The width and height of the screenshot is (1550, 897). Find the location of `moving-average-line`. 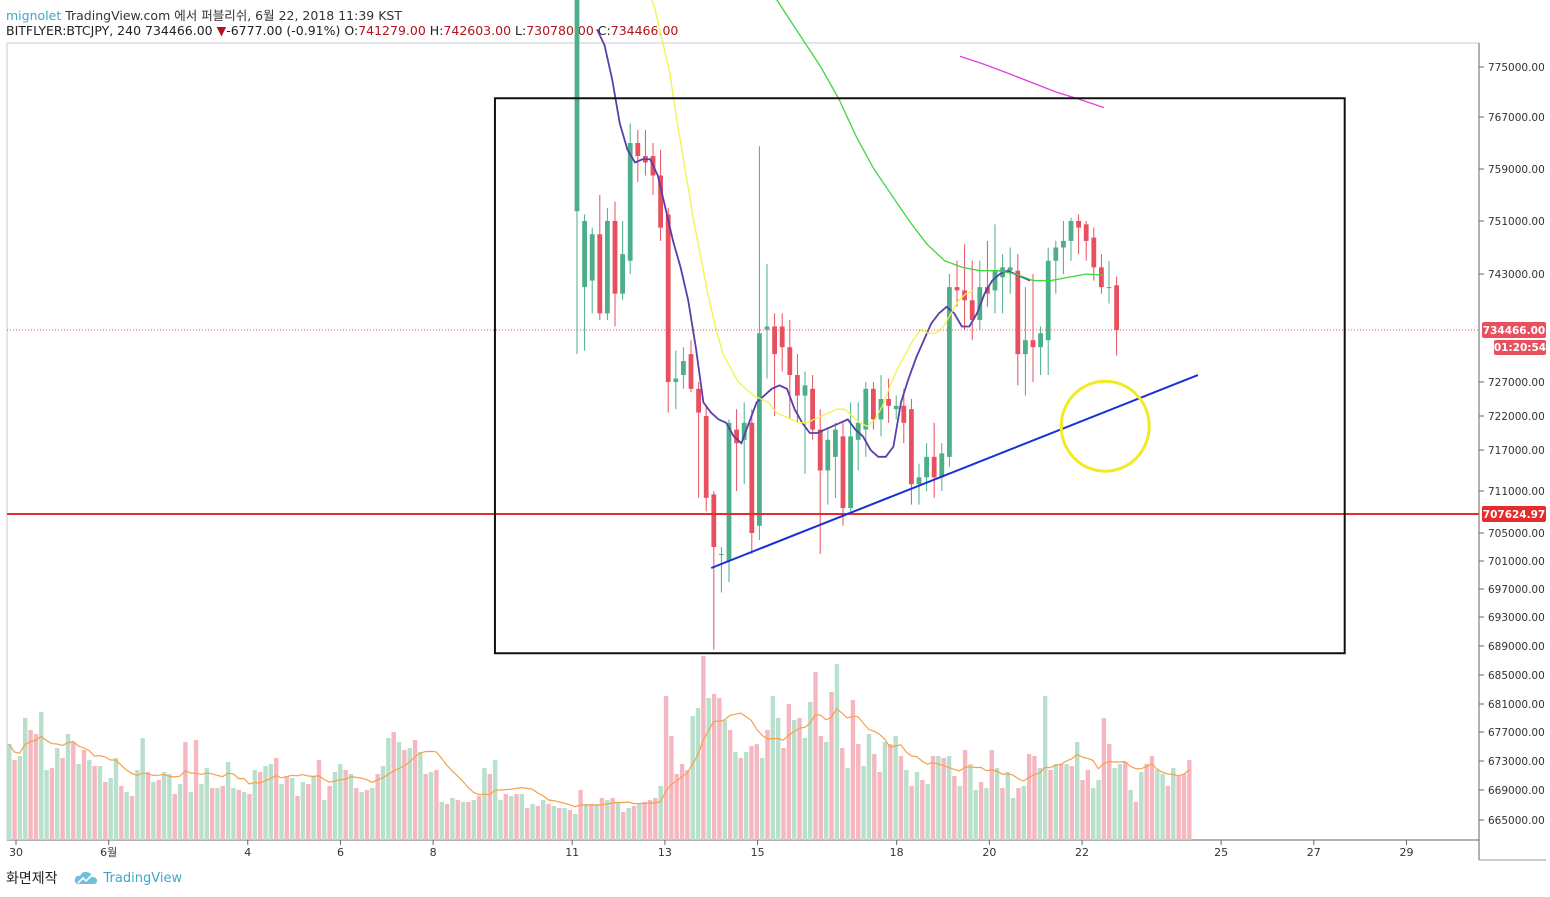

moving-average-line is located at coordinates (1032, 82).